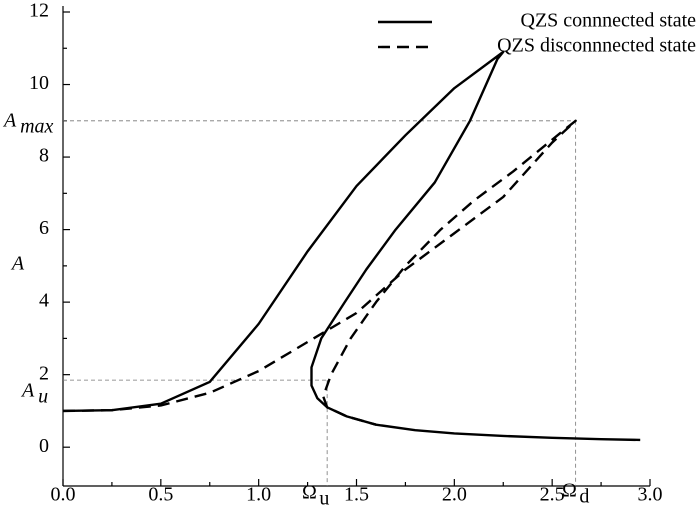  What do you see at coordinates (39, 83) in the screenshot?
I see `y-tick-label: 10` at bounding box center [39, 83].